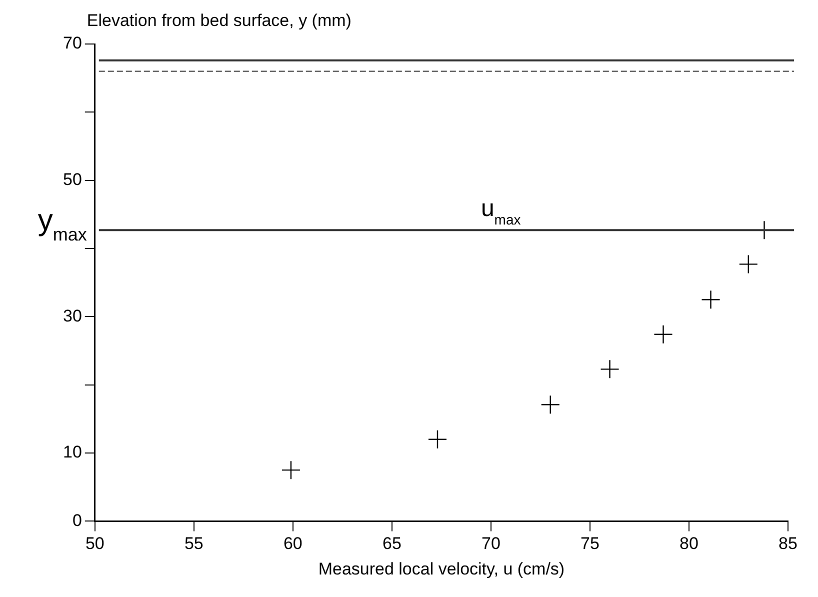 The width and height of the screenshot is (818, 597). What do you see at coordinates (72, 180) in the screenshot?
I see `y-tick-label: 50` at bounding box center [72, 180].